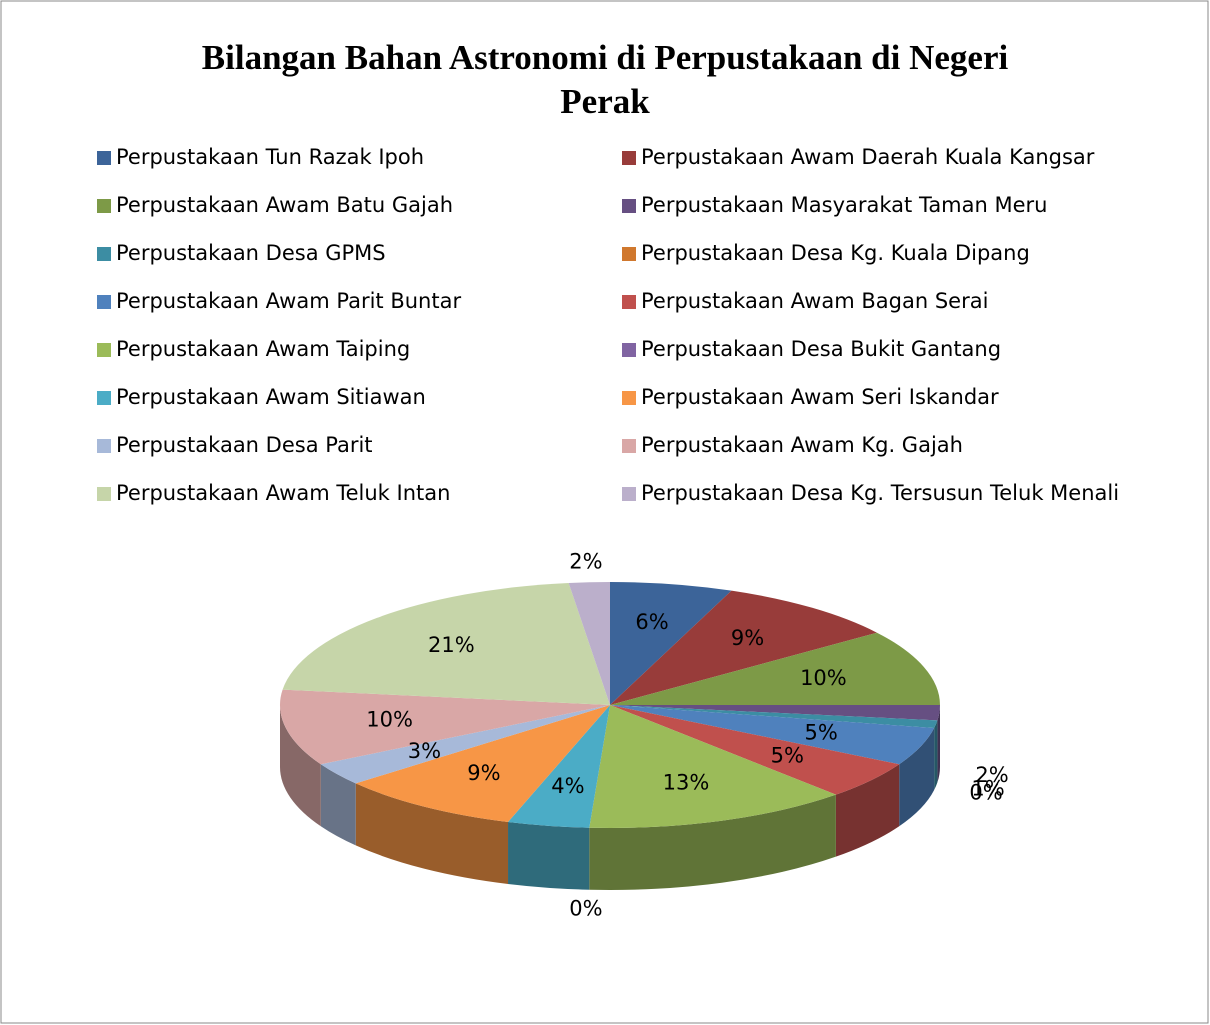 The height and width of the screenshot is (1025, 1210). What do you see at coordinates (651, 622) in the screenshot?
I see `data-label: 6%` at bounding box center [651, 622].